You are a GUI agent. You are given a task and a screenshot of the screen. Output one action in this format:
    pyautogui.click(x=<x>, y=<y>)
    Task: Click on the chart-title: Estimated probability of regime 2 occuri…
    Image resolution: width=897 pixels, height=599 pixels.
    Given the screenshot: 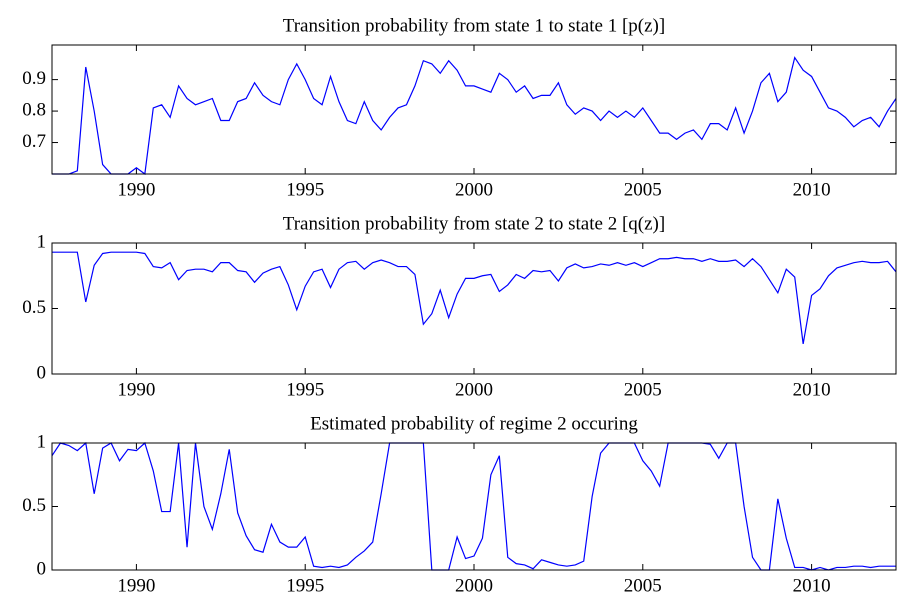 What is the action you would take?
    pyautogui.click(x=474, y=423)
    